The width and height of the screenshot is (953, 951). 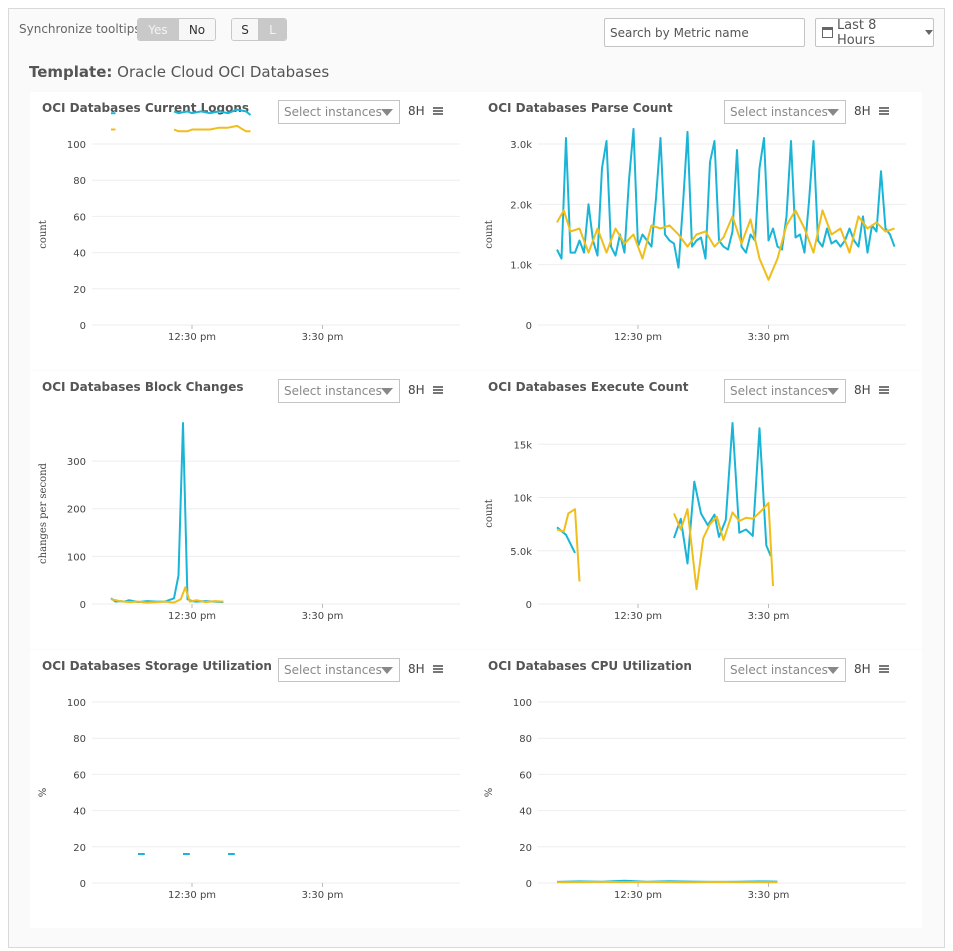 What do you see at coordinates (521, 266) in the screenshot?
I see `y-tick-label: 1.0k` at bounding box center [521, 266].